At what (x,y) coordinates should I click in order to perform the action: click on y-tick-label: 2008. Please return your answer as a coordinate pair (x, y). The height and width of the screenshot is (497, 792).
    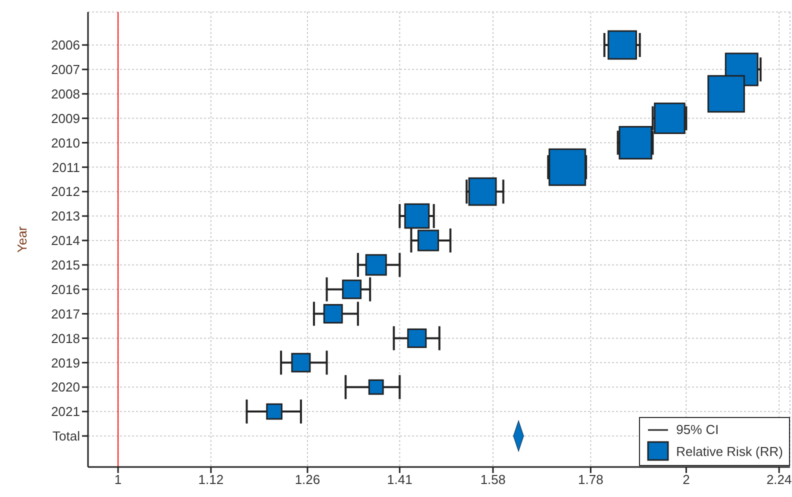
    Looking at the image, I should click on (65, 94).